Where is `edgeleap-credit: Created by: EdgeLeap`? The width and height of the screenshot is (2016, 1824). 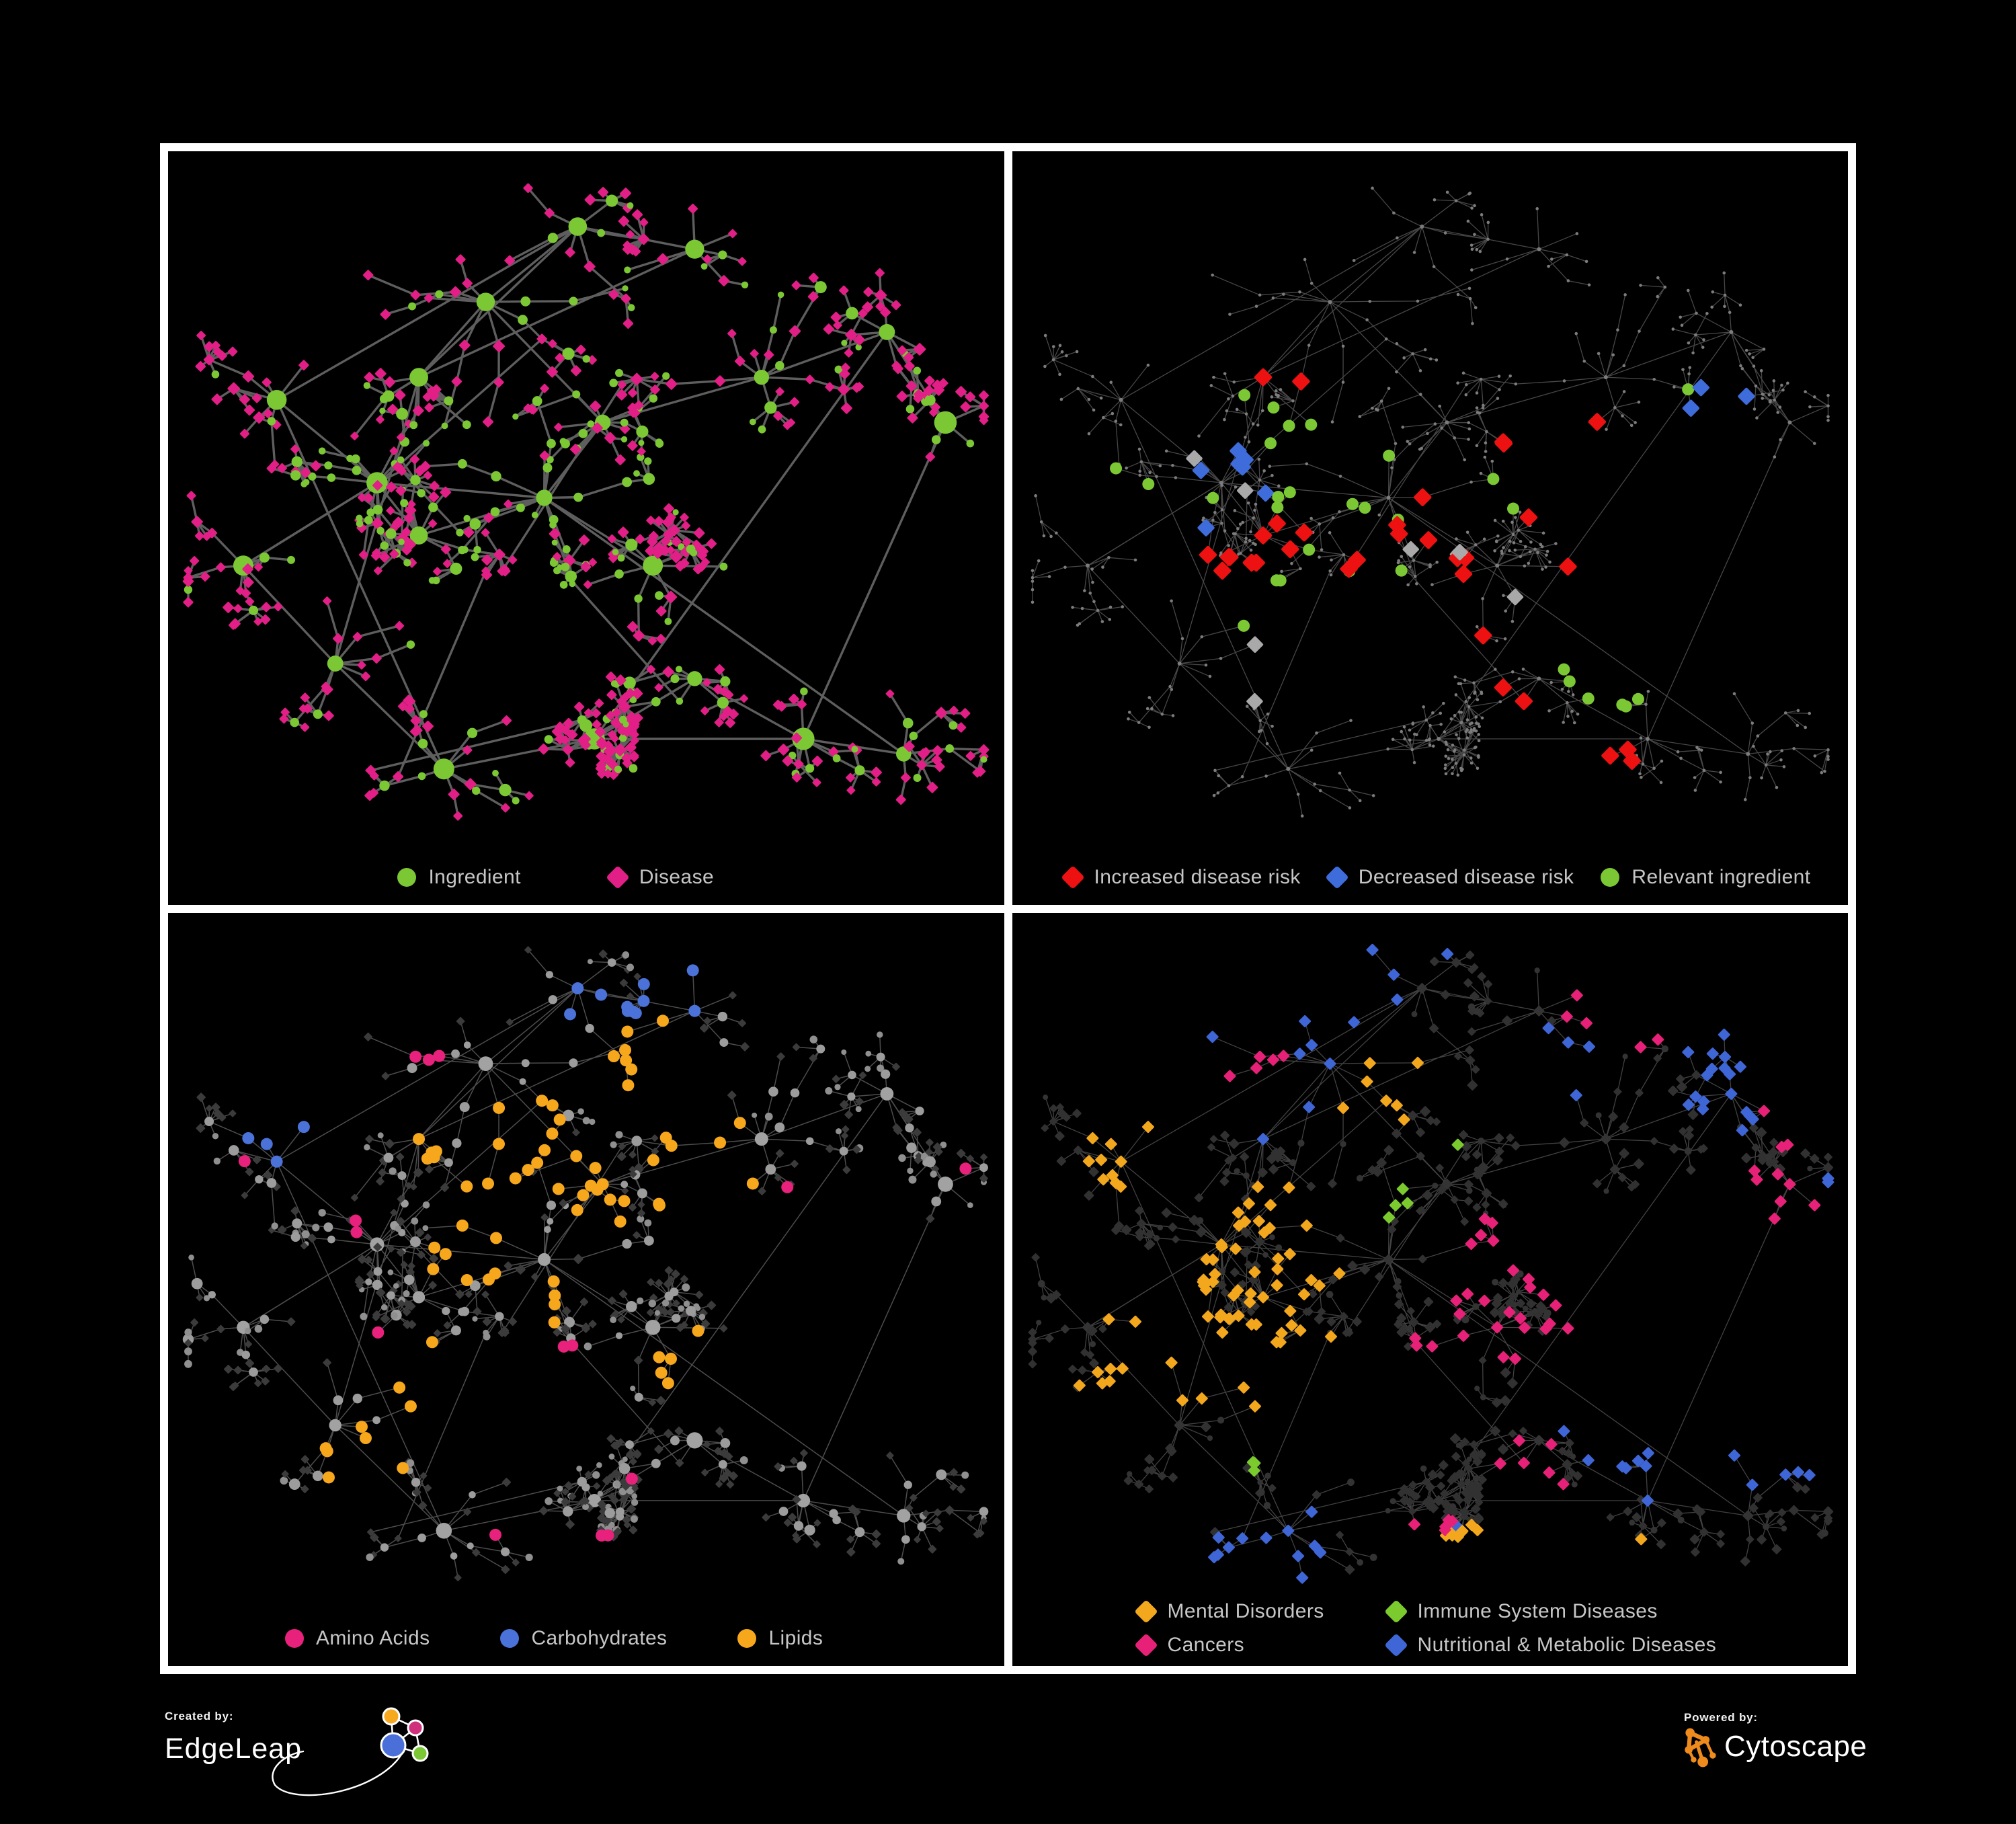
edgeleap-credit: Created by: EdgeLeap is located at coordinates (279, 1767).